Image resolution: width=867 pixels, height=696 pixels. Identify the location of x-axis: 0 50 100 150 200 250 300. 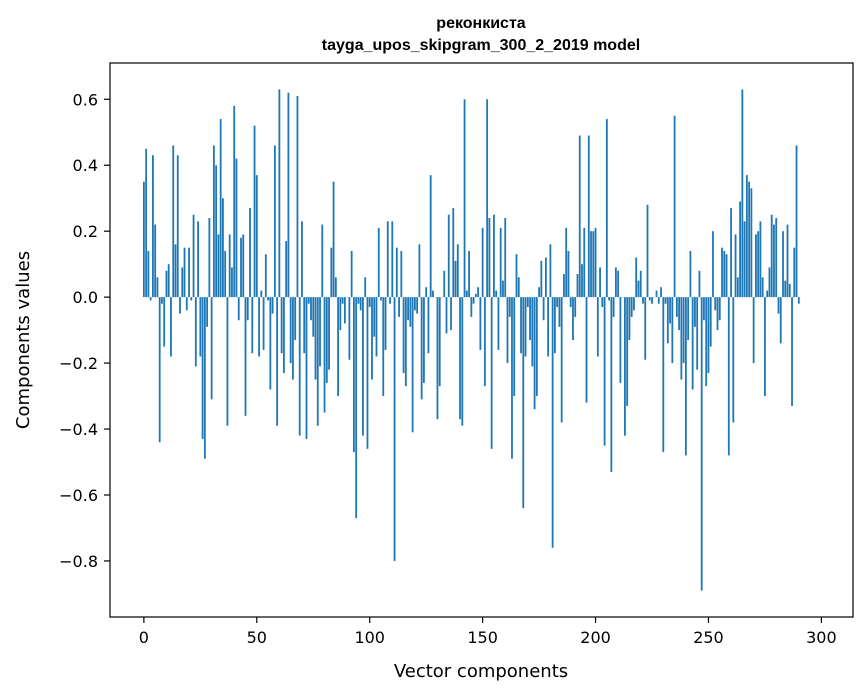
(488, 632).